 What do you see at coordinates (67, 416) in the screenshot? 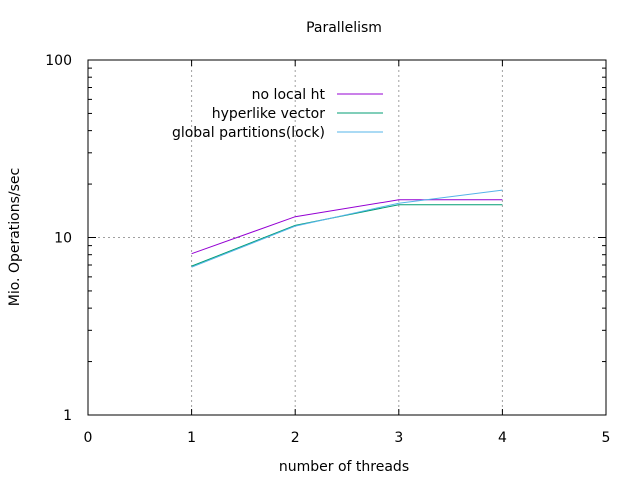
I see `y-tick-label: 1` at bounding box center [67, 416].